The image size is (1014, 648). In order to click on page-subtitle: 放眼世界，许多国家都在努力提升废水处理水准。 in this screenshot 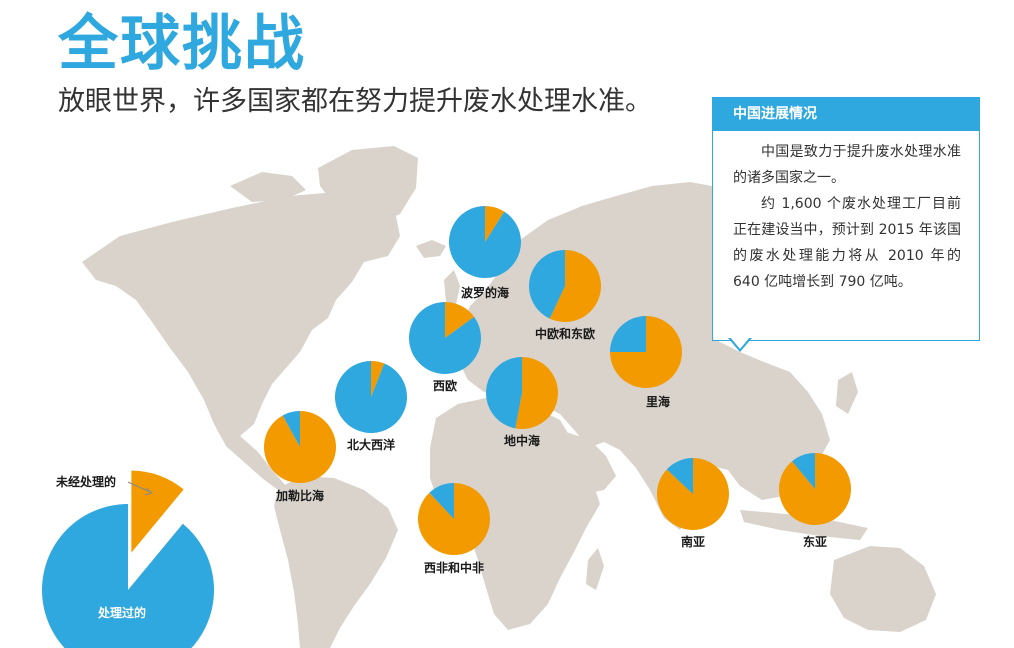, I will do `click(355, 101)`.